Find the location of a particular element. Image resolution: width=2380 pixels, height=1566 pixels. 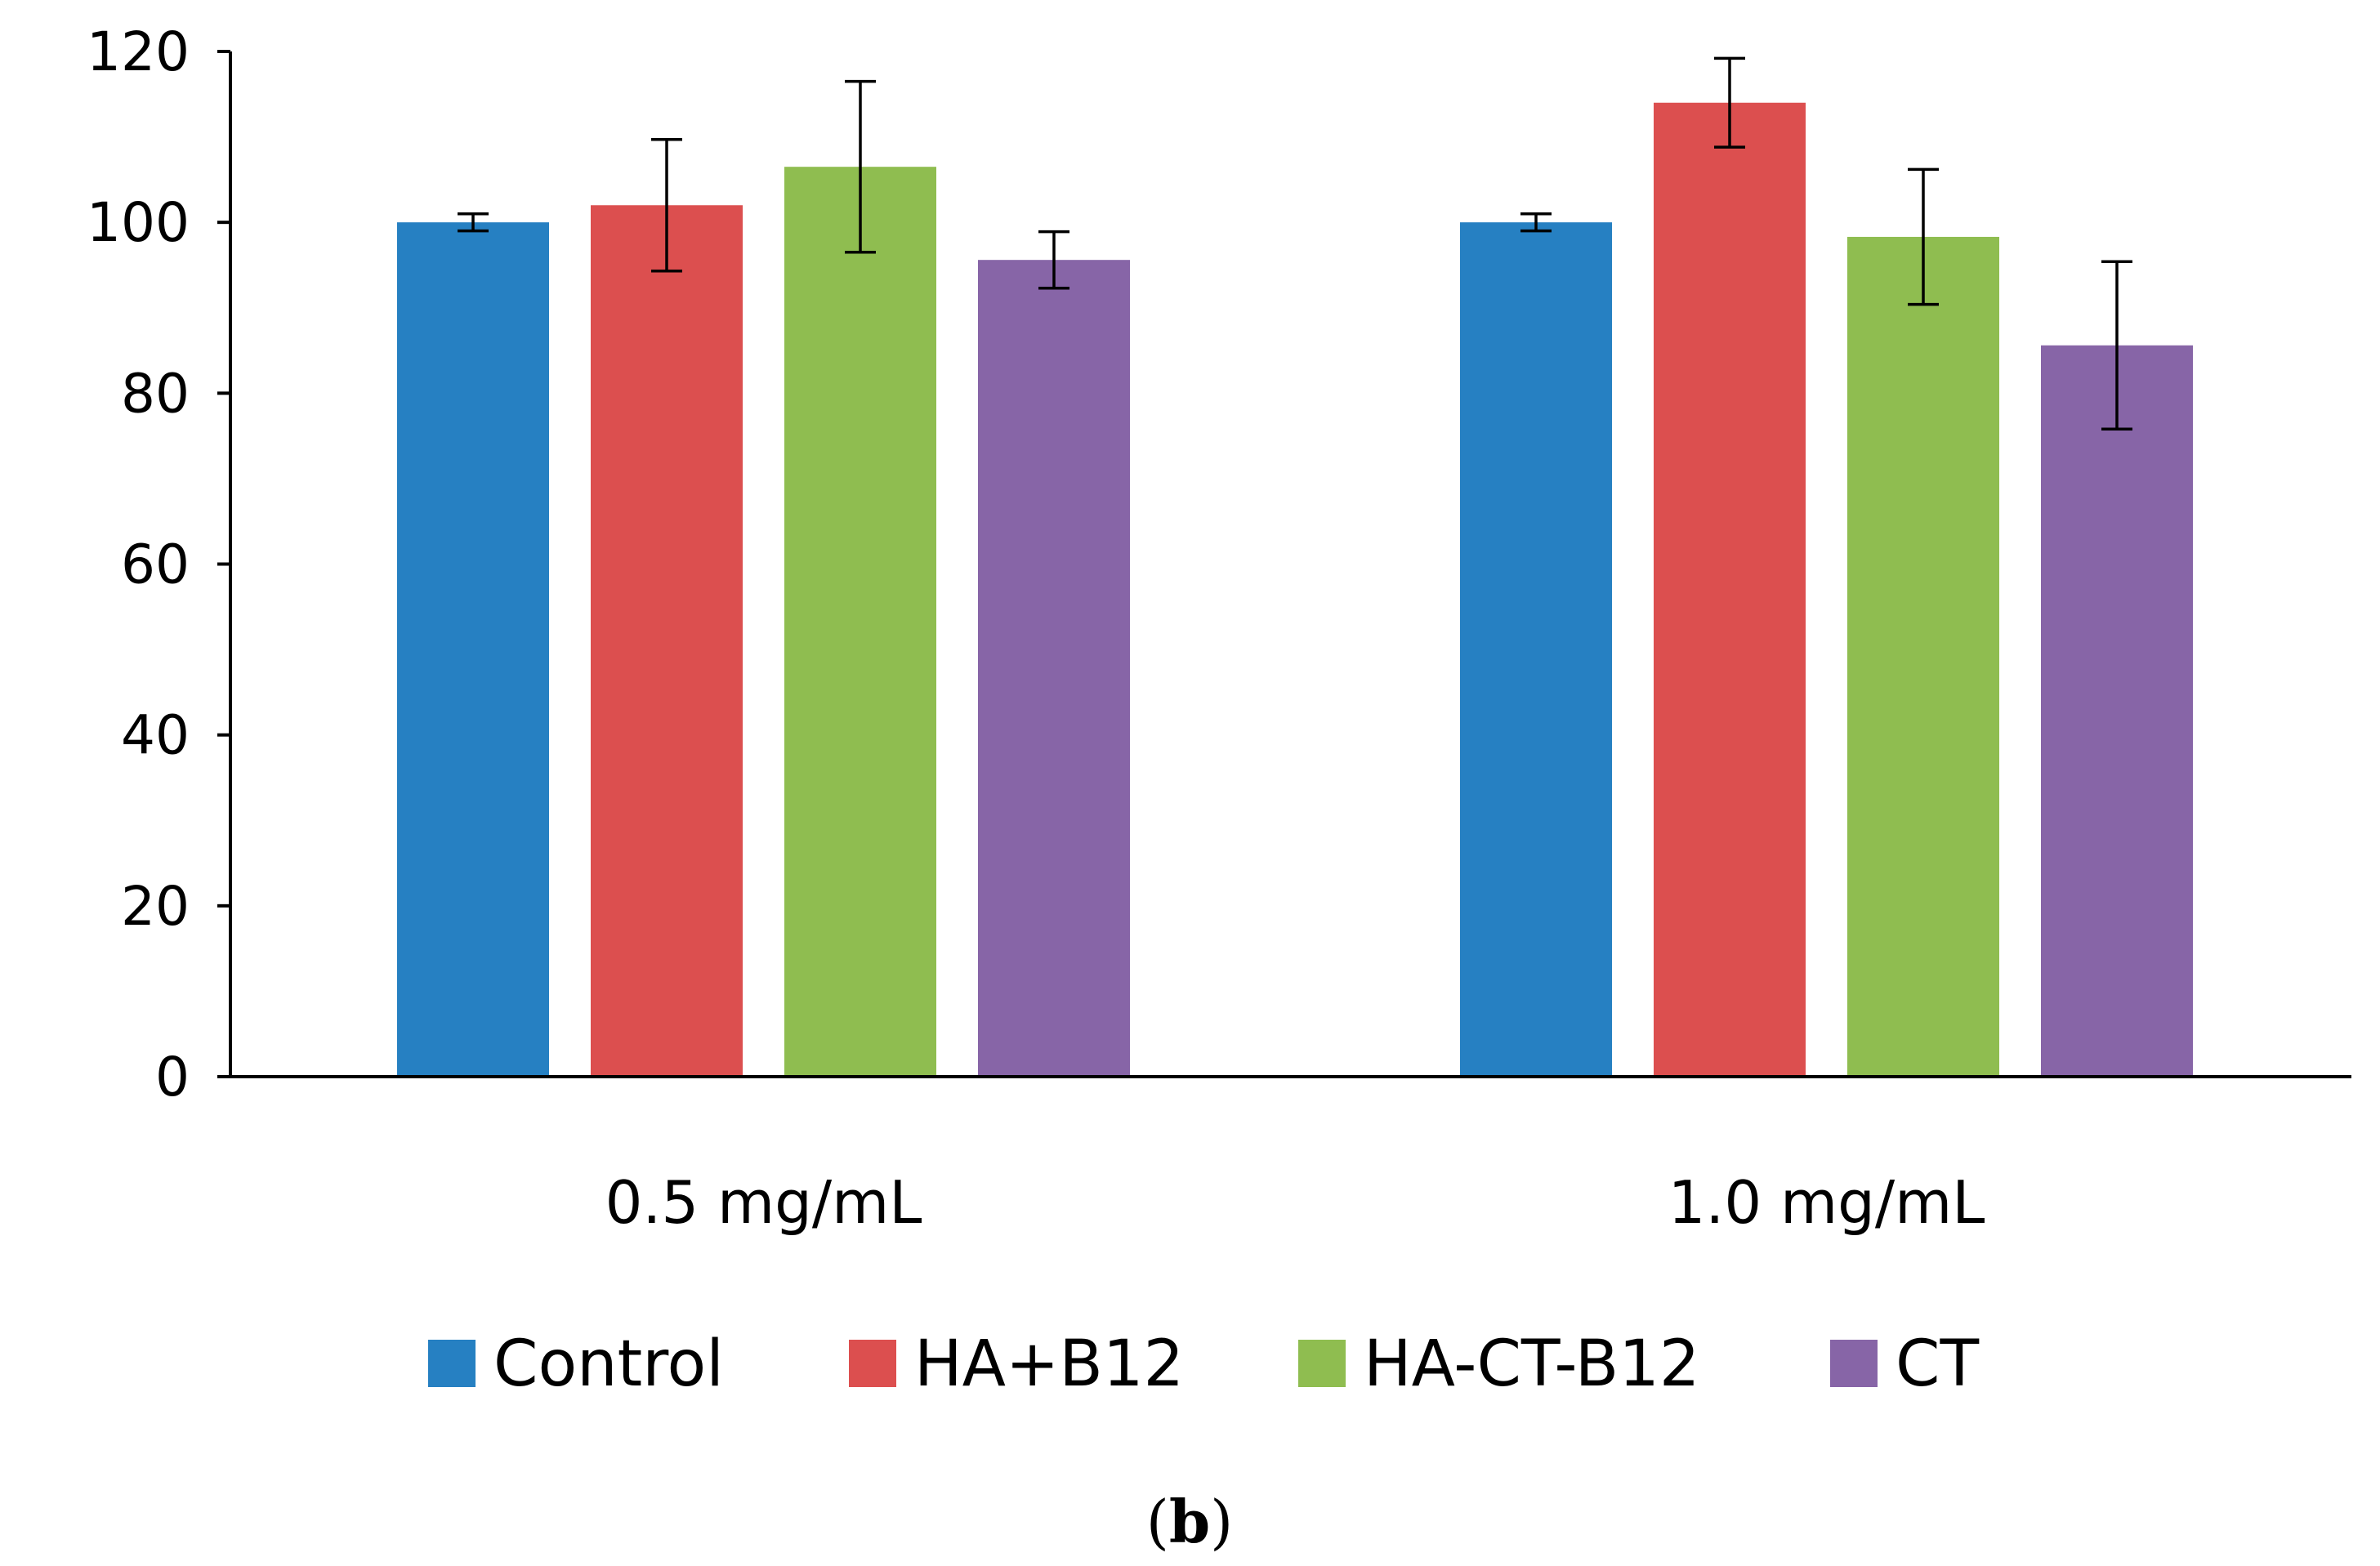

legend-label: HA+B12 is located at coordinates (1049, 1364).